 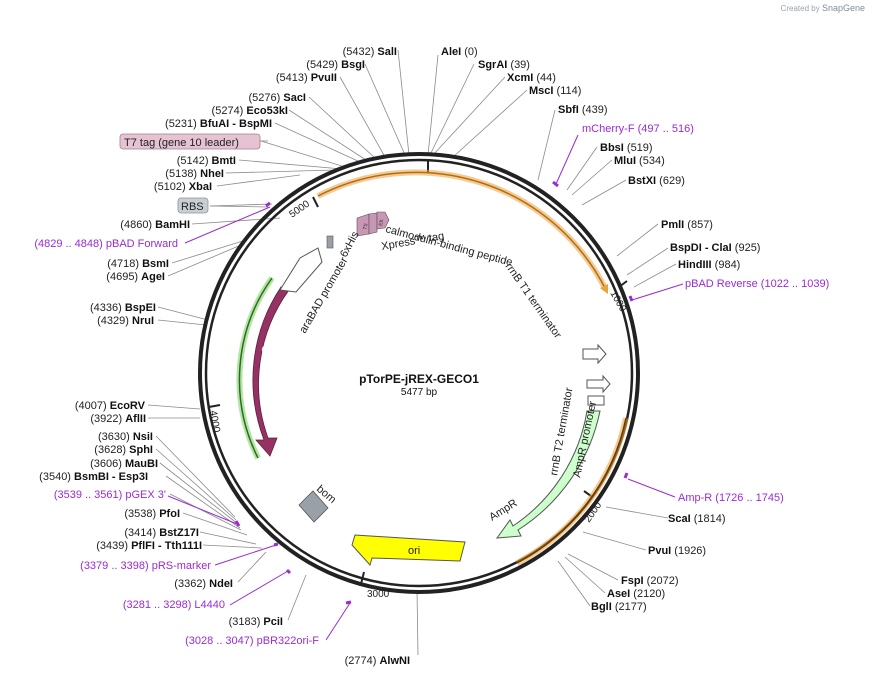 What do you see at coordinates (601, 607) in the screenshot?
I see `site-name: BglI` at bounding box center [601, 607].